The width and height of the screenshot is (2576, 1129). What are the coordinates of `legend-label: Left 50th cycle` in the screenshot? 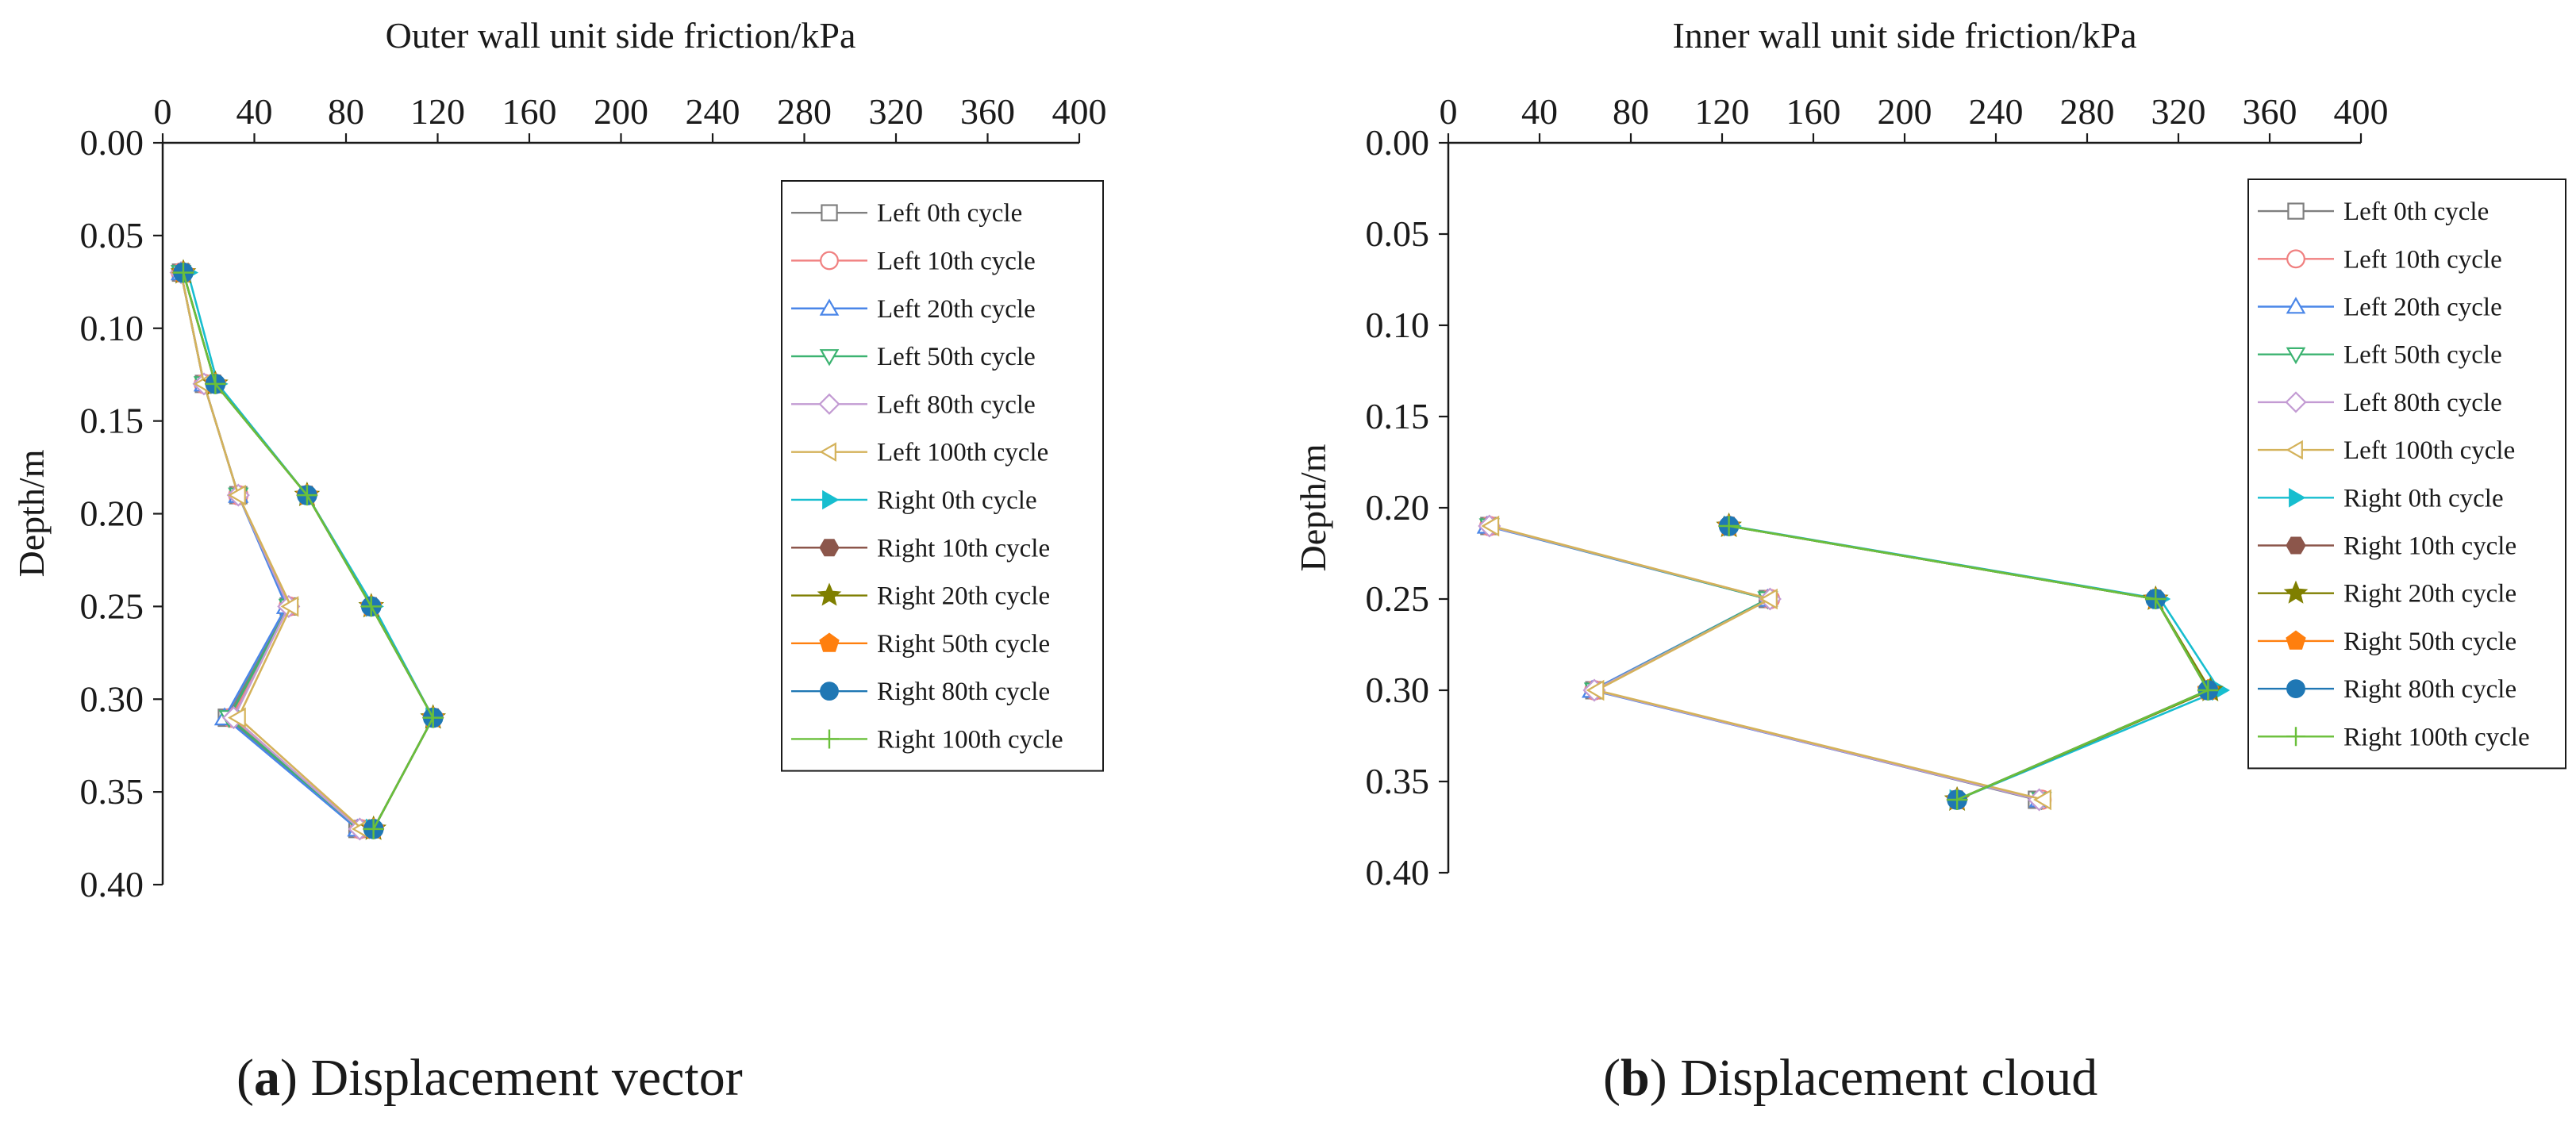 It's located at (2422, 355).